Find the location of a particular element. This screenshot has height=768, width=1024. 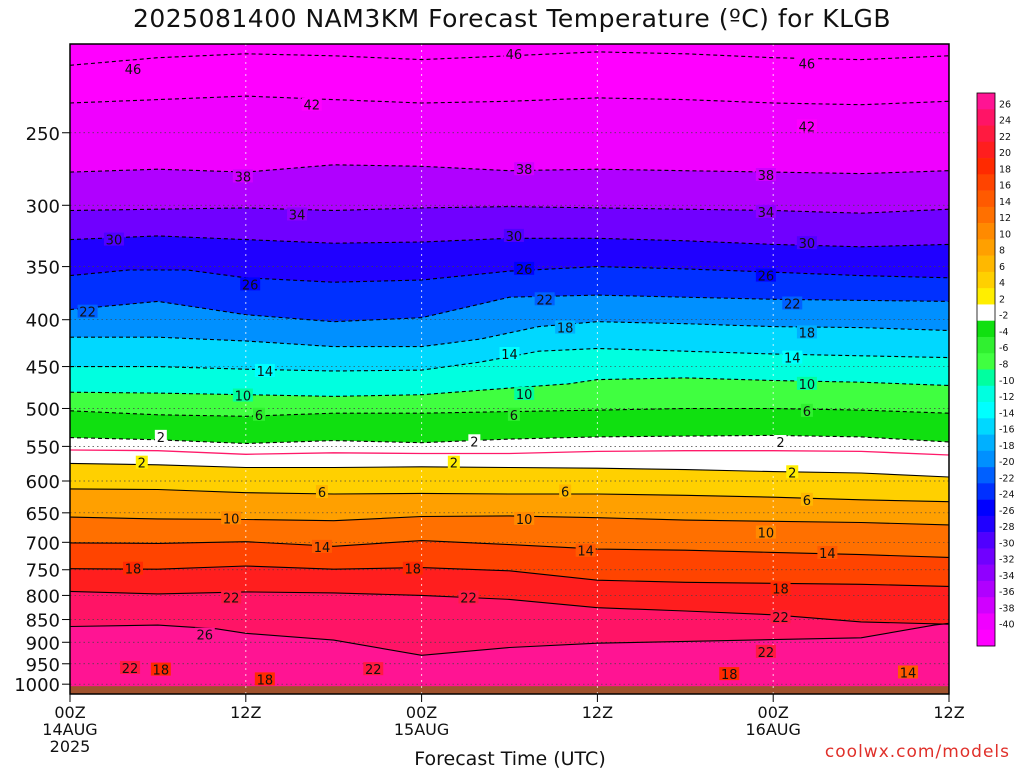

colorbar-label: -12 is located at coordinates (1007, 397).